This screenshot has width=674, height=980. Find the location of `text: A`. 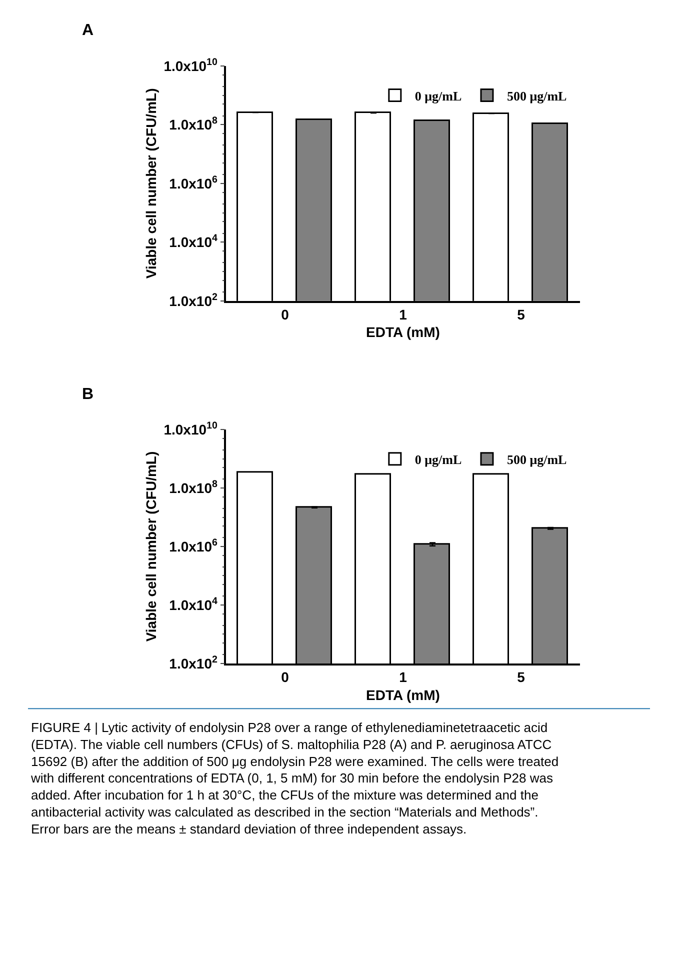

text: A is located at coordinates (88, 30).